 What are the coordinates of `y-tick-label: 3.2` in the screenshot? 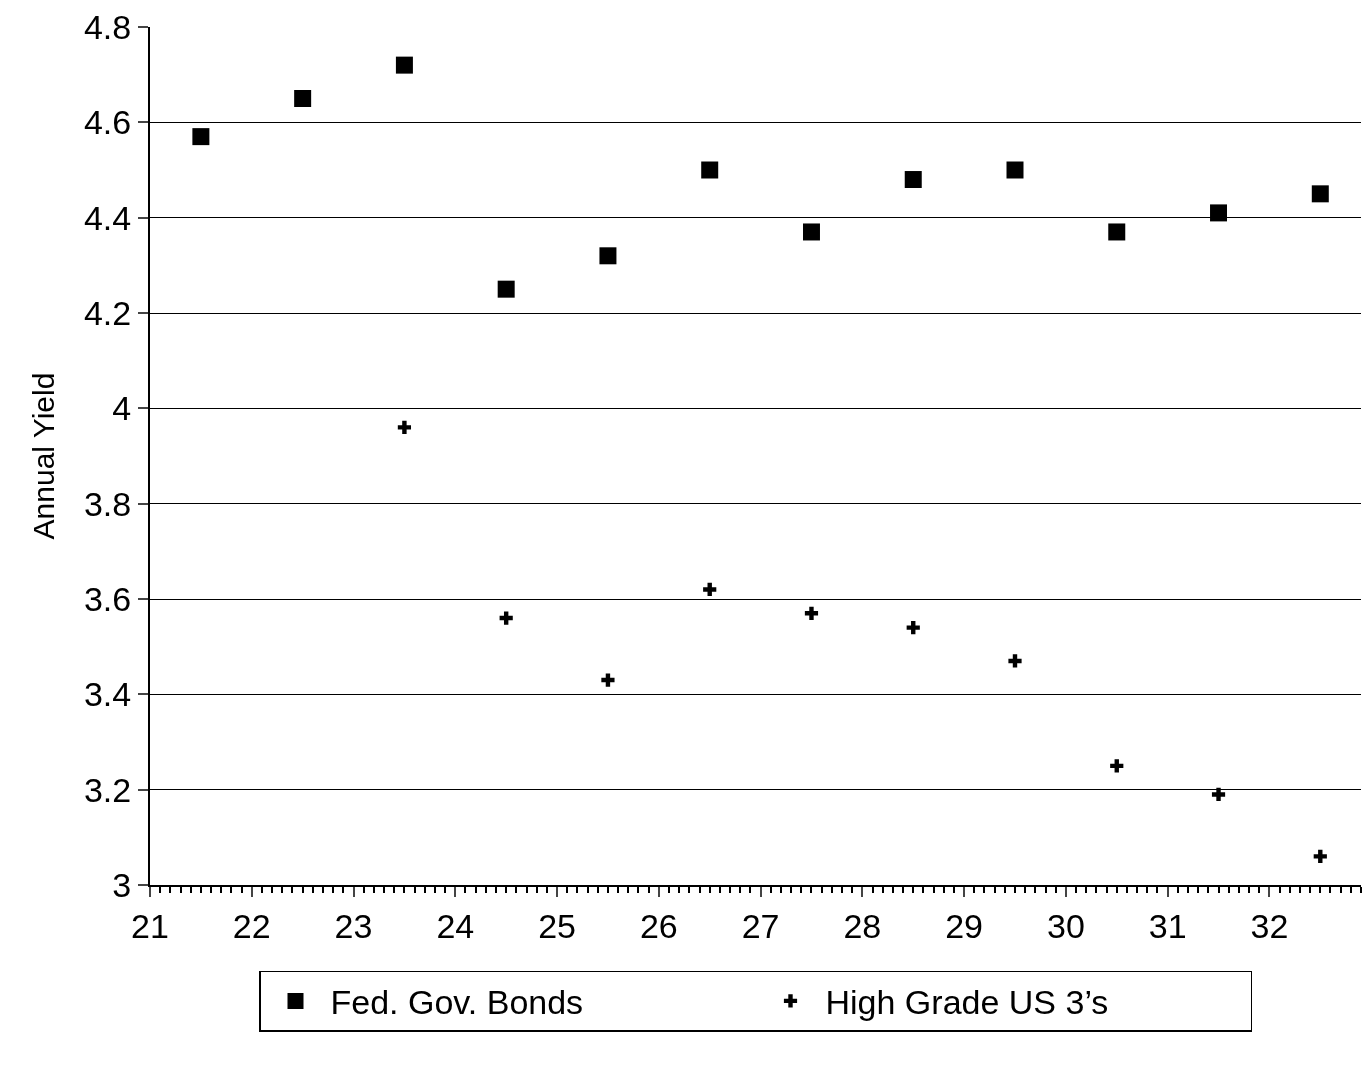 It's located at (107, 789).